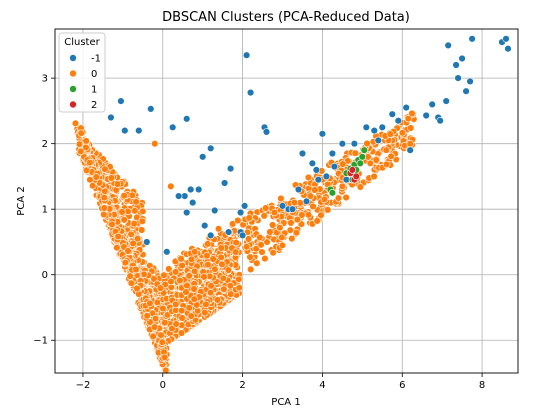 This screenshot has height=414, width=546. What do you see at coordinates (356, 176) in the screenshot?
I see `cluster-2-point` at bounding box center [356, 176].